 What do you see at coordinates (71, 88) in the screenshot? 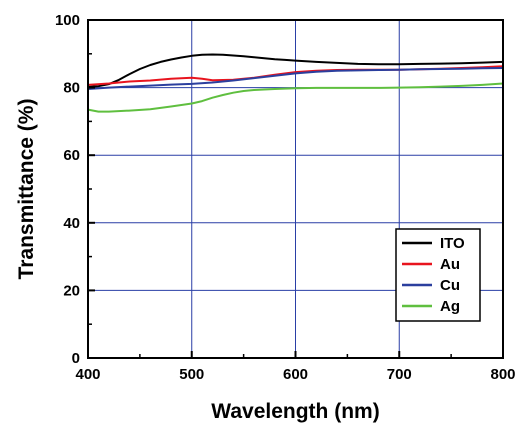
I see `y-tick-label: 80` at bounding box center [71, 88].